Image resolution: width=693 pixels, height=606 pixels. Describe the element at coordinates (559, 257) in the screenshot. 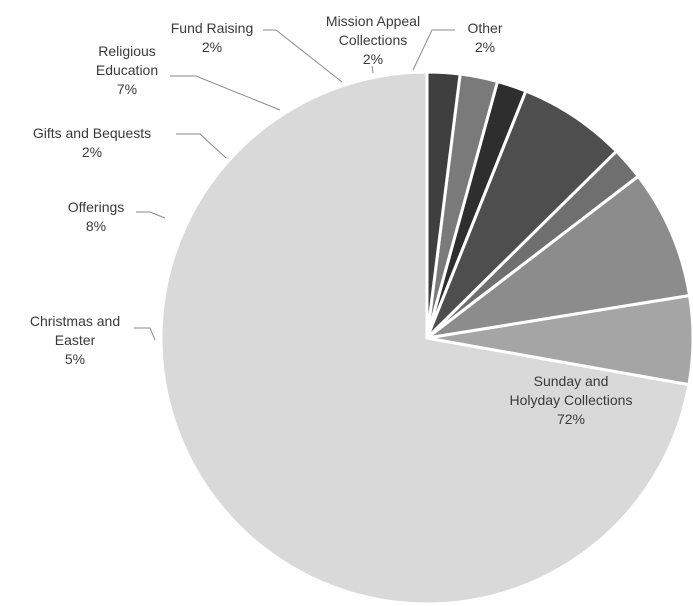

I see `pie-slice-offerings` at that location.